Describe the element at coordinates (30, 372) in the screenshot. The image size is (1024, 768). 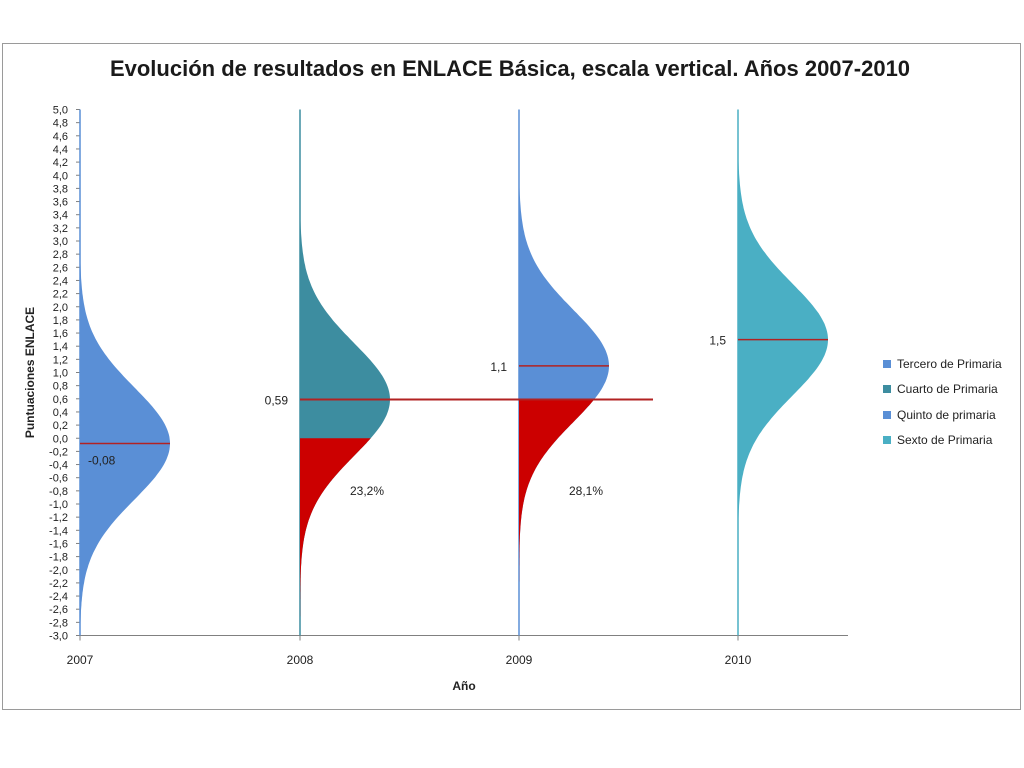
I see `y-axis-title: Puntuaciones ENLACE` at that location.